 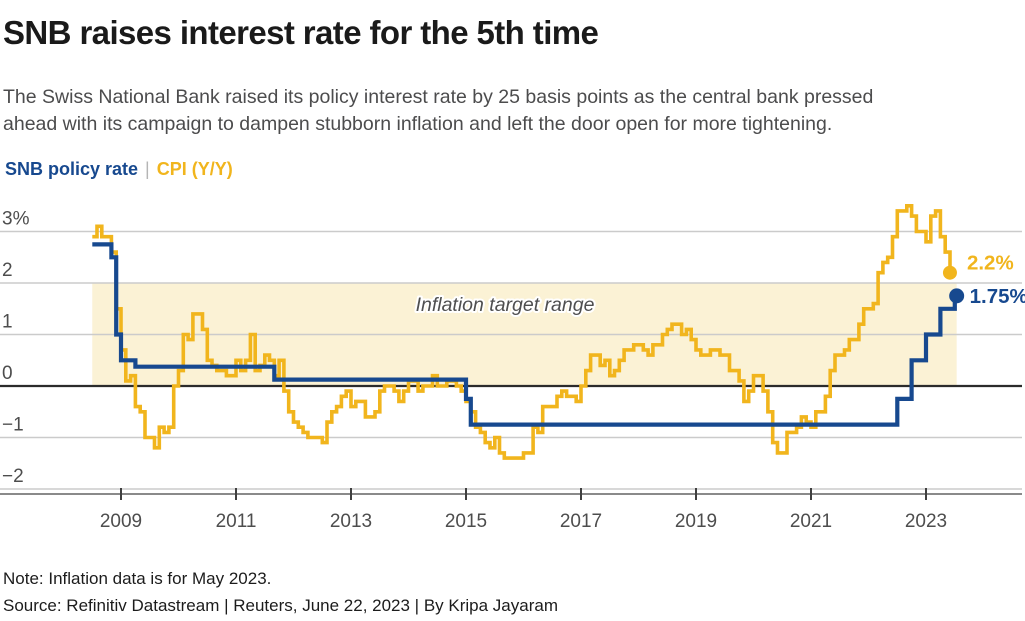 I want to click on chart-note: Note: Inflation data is for May 2023., so click(x=137, y=578).